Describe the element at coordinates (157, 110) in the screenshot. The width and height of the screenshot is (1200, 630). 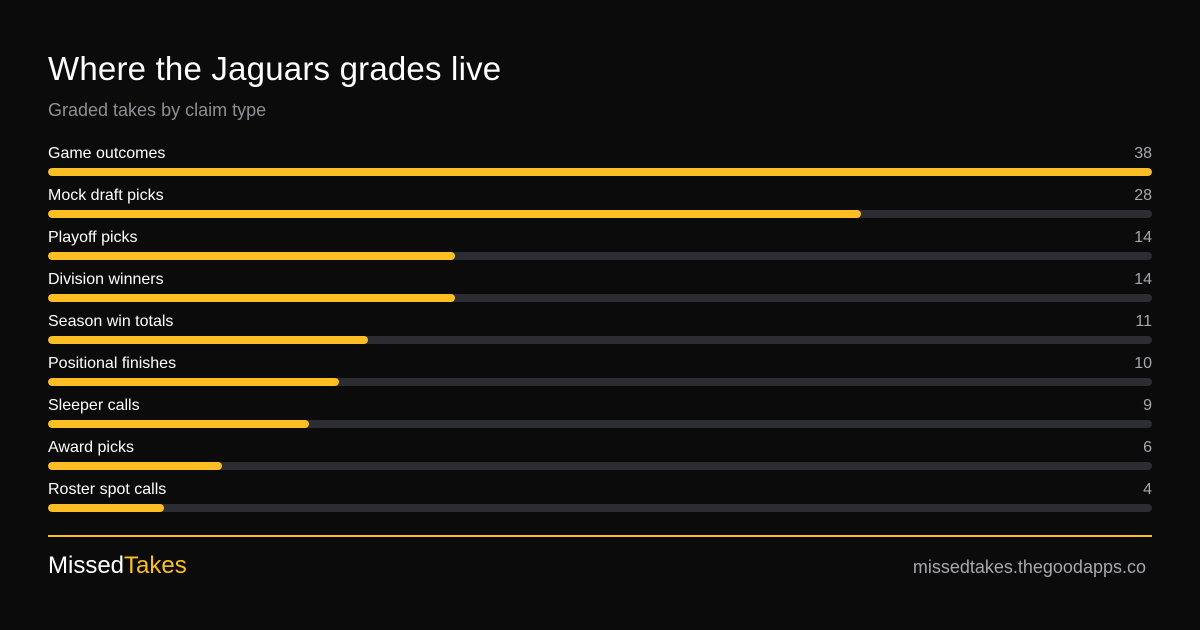
I see `chart-subtitle: Graded takes by claim type` at that location.